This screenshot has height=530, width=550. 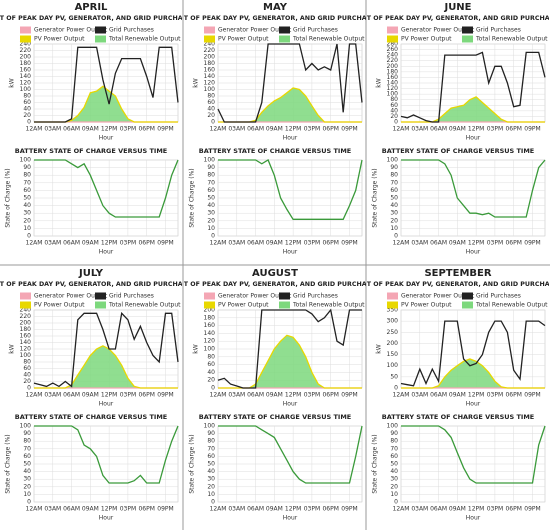 What do you see at coordinates (26, 342) in the screenshot?
I see `y-tick-label: 140` at bounding box center [26, 342].